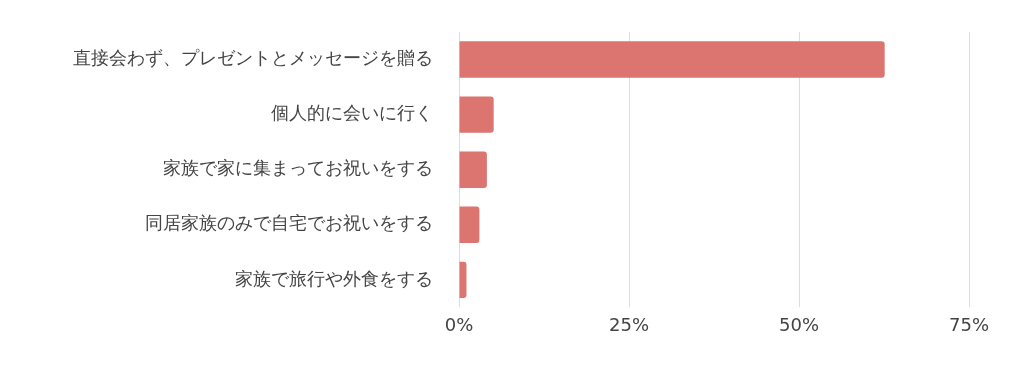 The image size is (1024, 385). Describe the element at coordinates (459, 324) in the screenshot. I see `x-tick-label: 0%` at that location.